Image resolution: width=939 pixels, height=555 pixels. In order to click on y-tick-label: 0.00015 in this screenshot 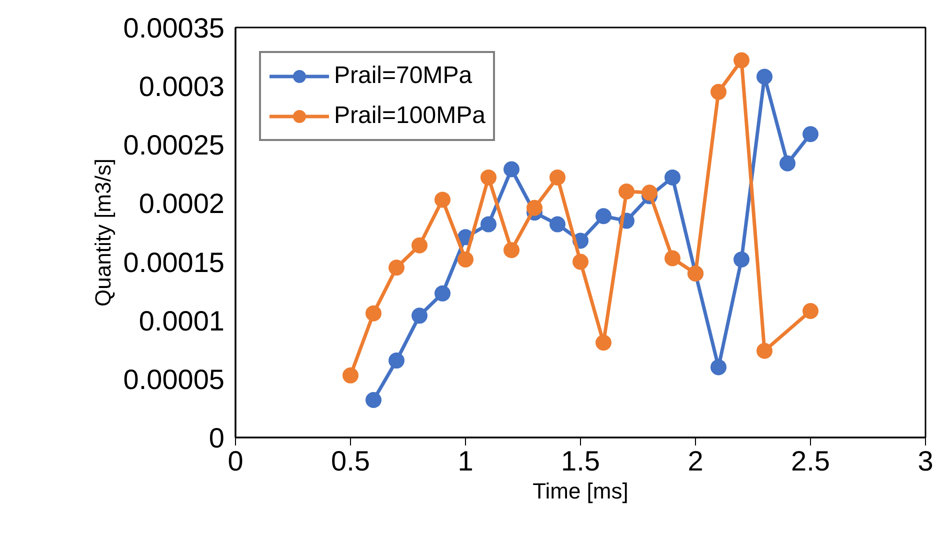, I will do `click(174, 262)`.